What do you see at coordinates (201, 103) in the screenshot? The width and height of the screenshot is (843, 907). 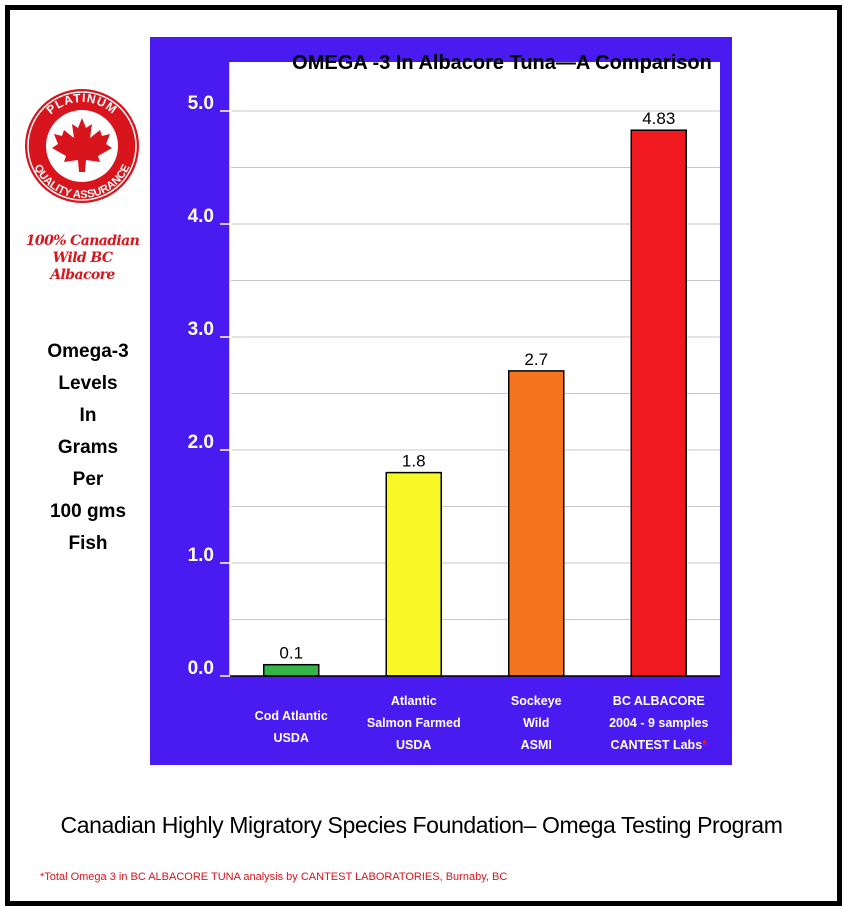 I see `y-tick-label: 5.0` at bounding box center [201, 103].